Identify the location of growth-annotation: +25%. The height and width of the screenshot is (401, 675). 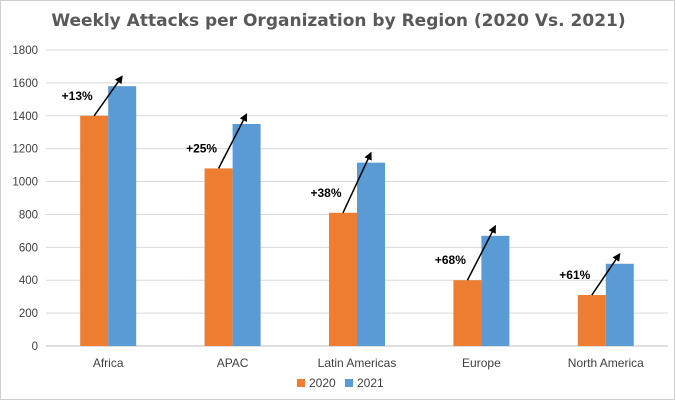
(201, 148).